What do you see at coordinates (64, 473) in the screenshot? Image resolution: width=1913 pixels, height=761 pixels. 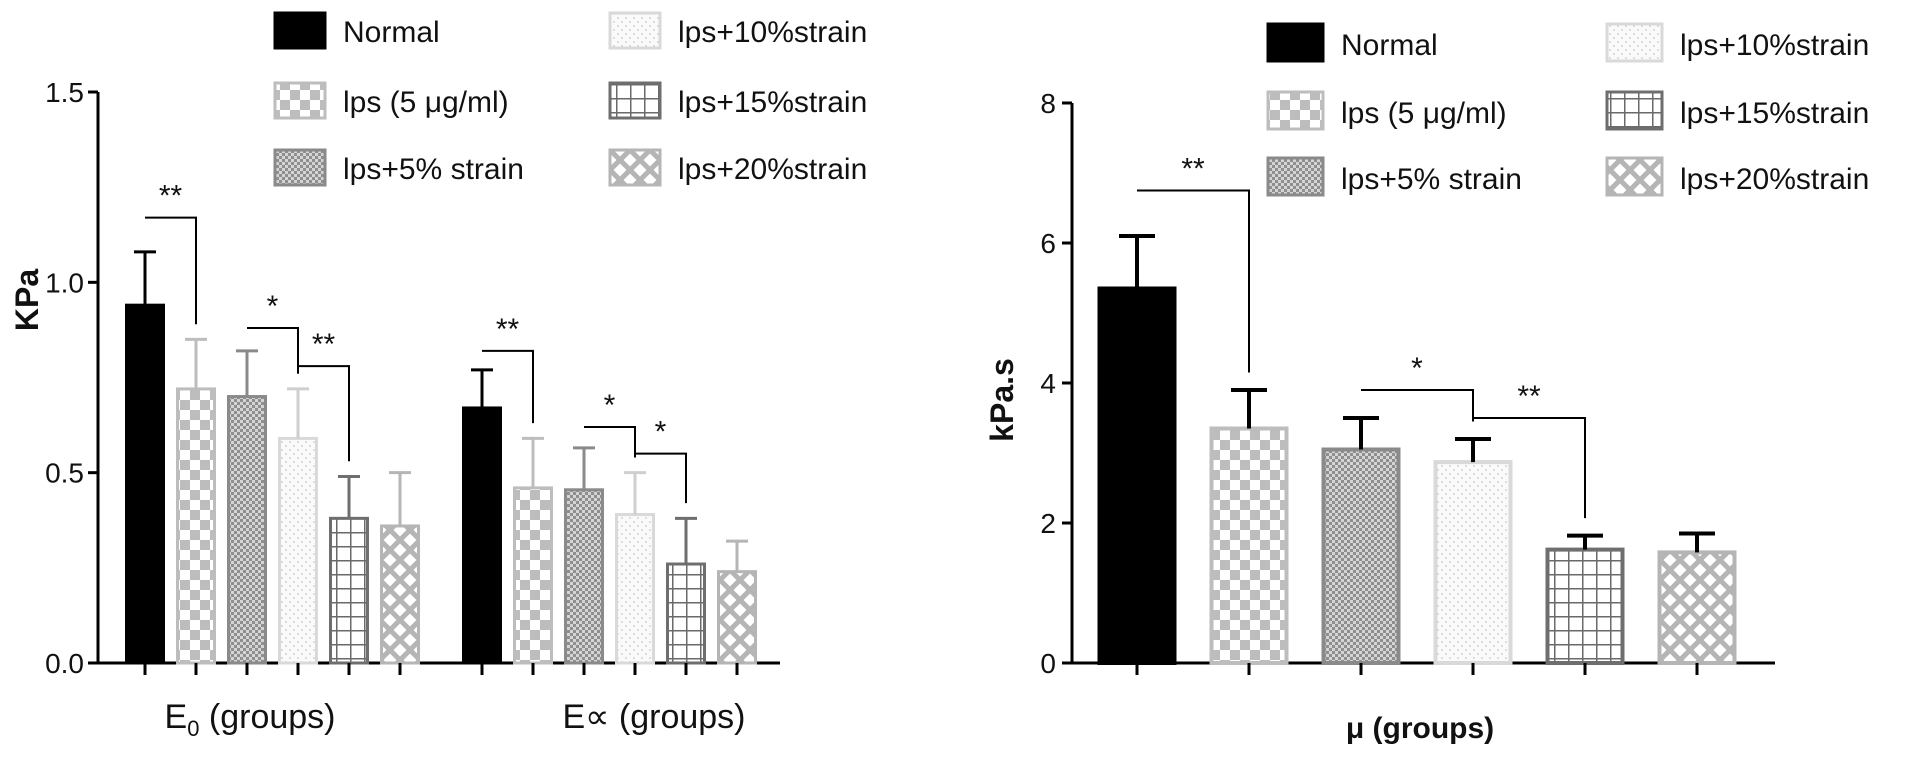 I see `left-y-tick-label: 0.5` at bounding box center [64, 473].